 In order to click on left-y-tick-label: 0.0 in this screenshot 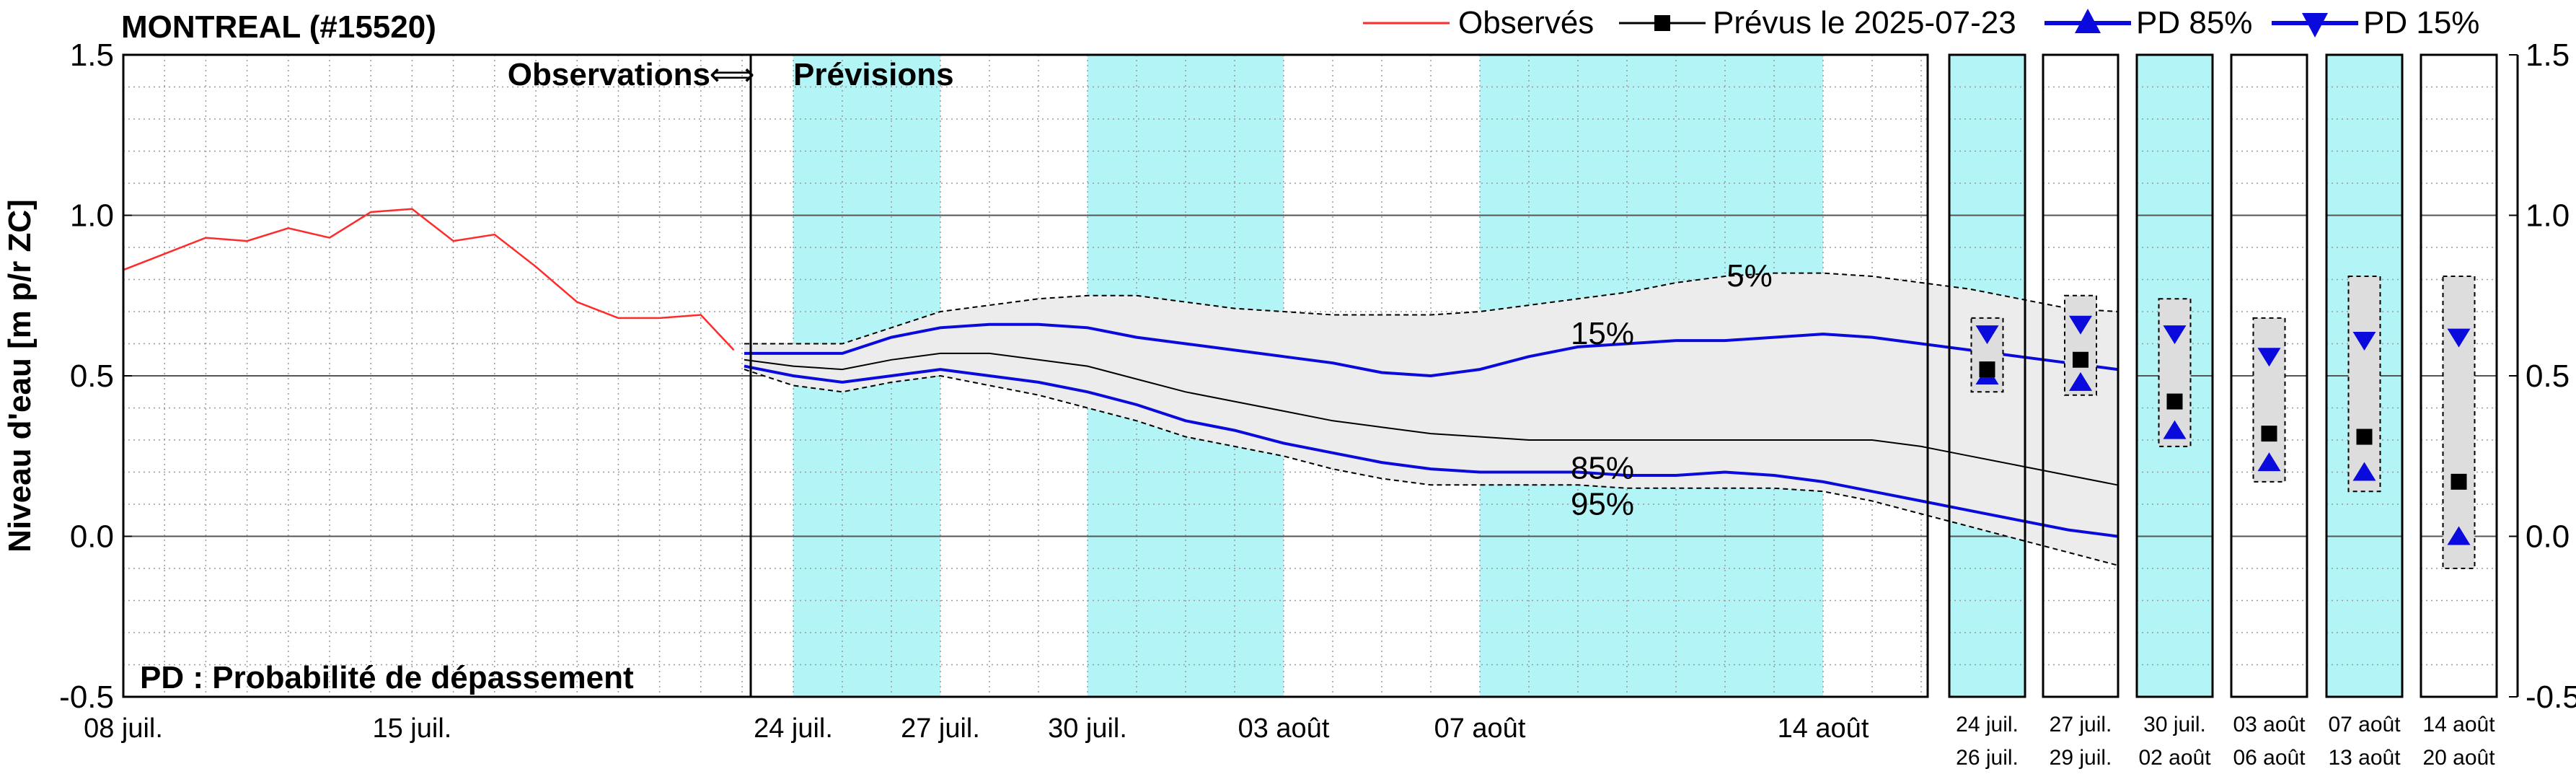, I will do `click(92, 537)`.